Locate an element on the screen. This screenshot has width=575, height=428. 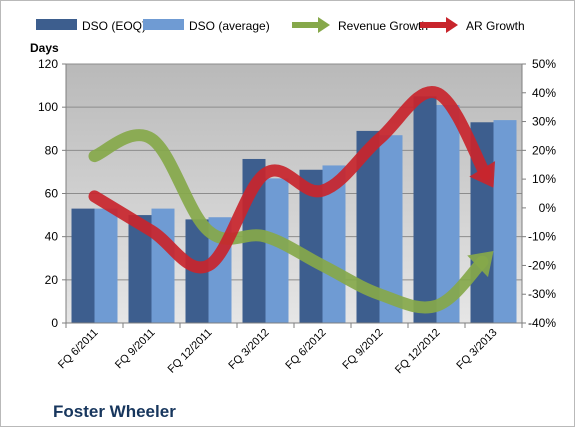
x-tick-label: FQ 6/2011 is located at coordinates (78, 349).